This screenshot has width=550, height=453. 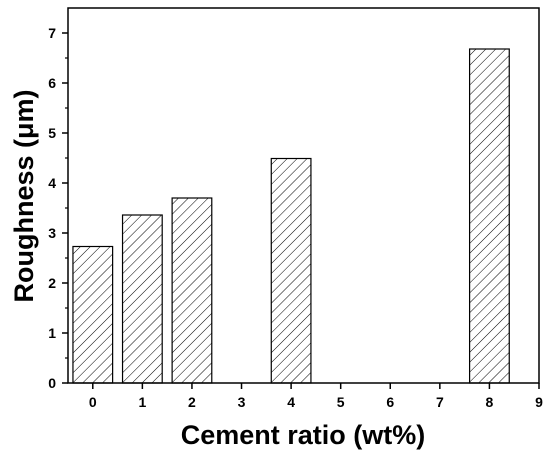 What do you see at coordinates (242, 402) in the screenshot?
I see `x-tick-label: 3` at bounding box center [242, 402].